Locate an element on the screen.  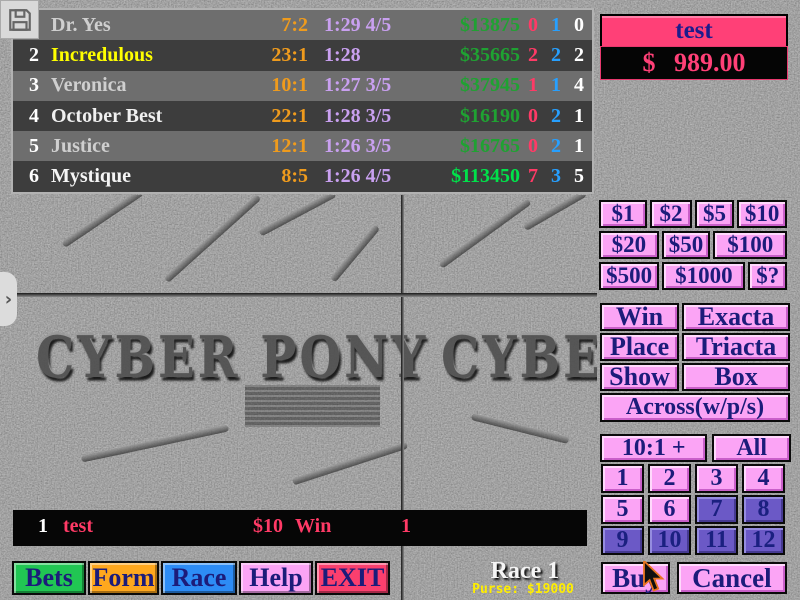
nav-race-button: Race is located at coordinates (199, 578).